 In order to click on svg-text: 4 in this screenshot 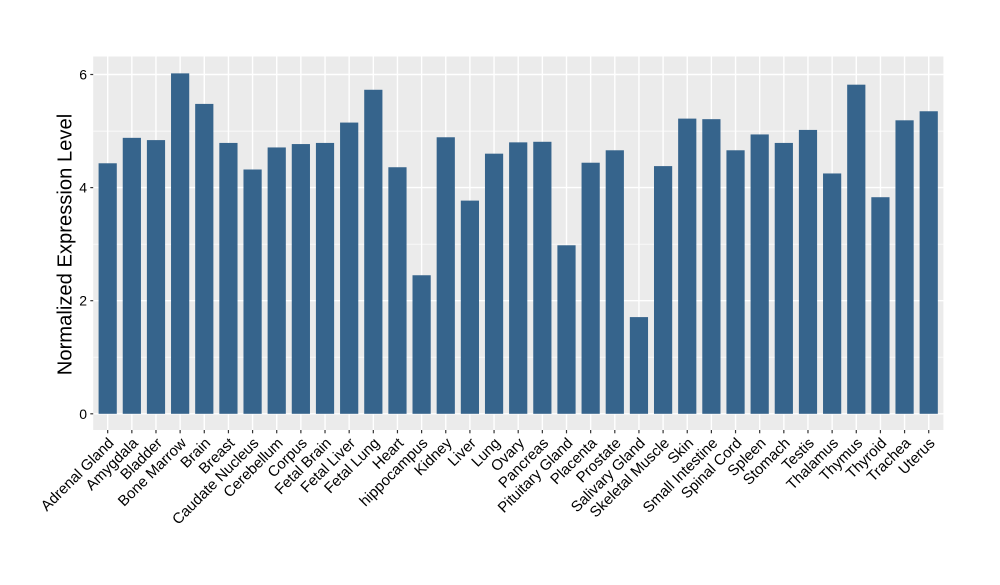, I will do `click(83, 188)`.